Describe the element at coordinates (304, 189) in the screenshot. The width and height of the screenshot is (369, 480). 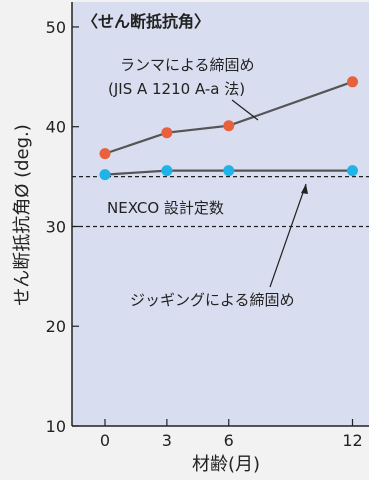
I see `jigging-arrow-head` at that location.